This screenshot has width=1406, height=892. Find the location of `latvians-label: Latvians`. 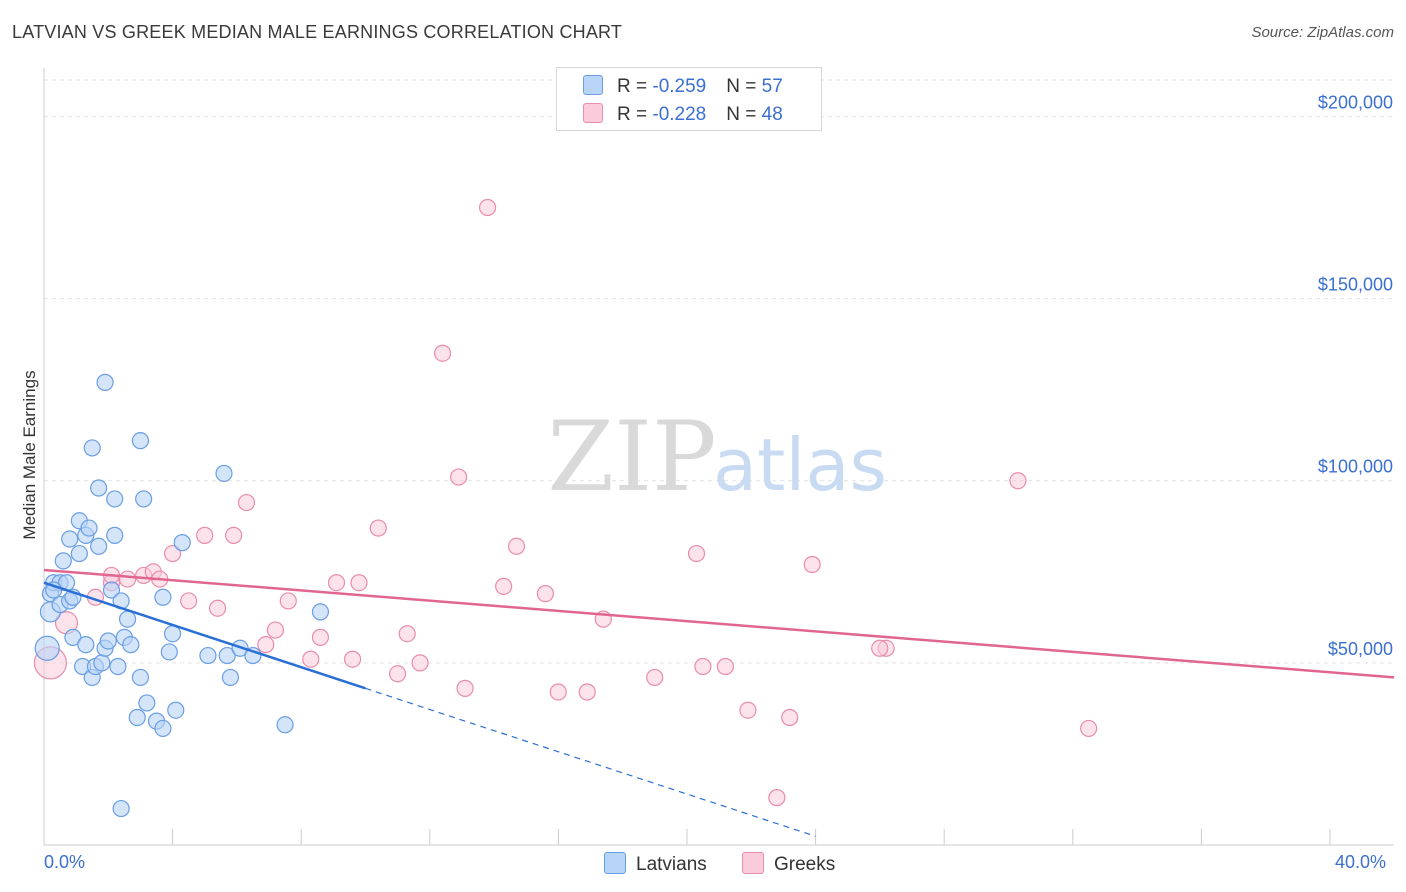

latvians-label: Latvians is located at coordinates (671, 864).